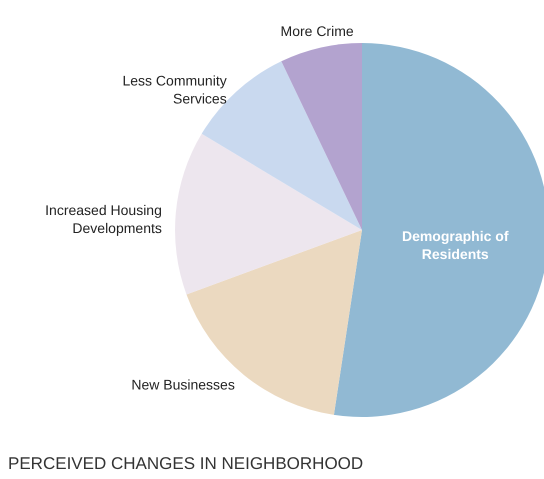  I want to click on slice-label: Less Community Services, so click(174, 89).